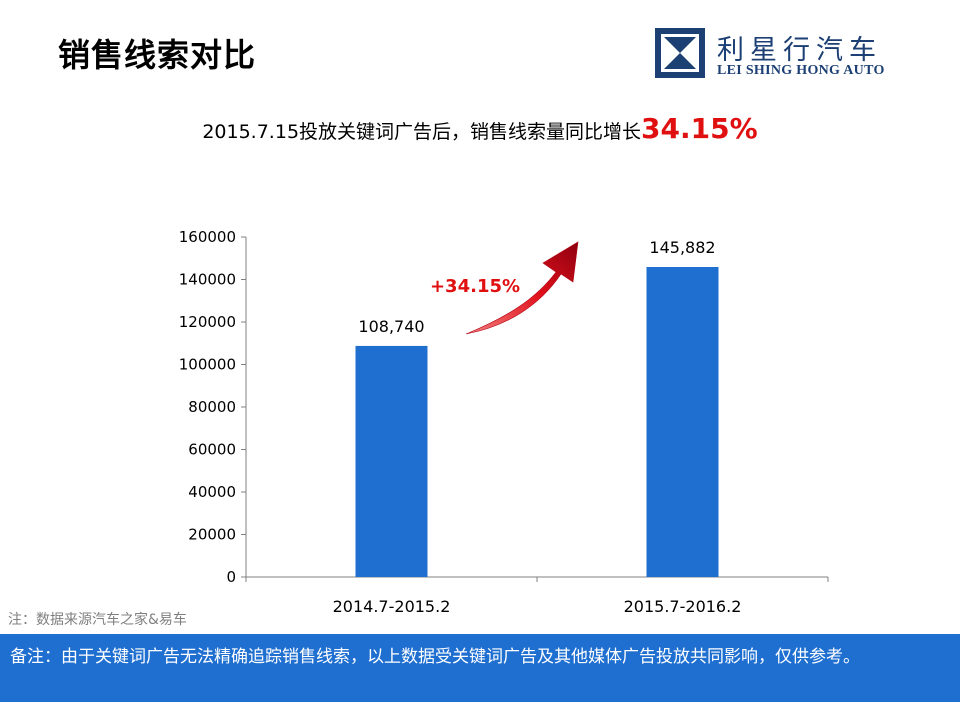 The width and height of the screenshot is (960, 720). What do you see at coordinates (799, 50) in the screenshot?
I see `logo-name-cn: 利星行汽车` at bounding box center [799, 50].